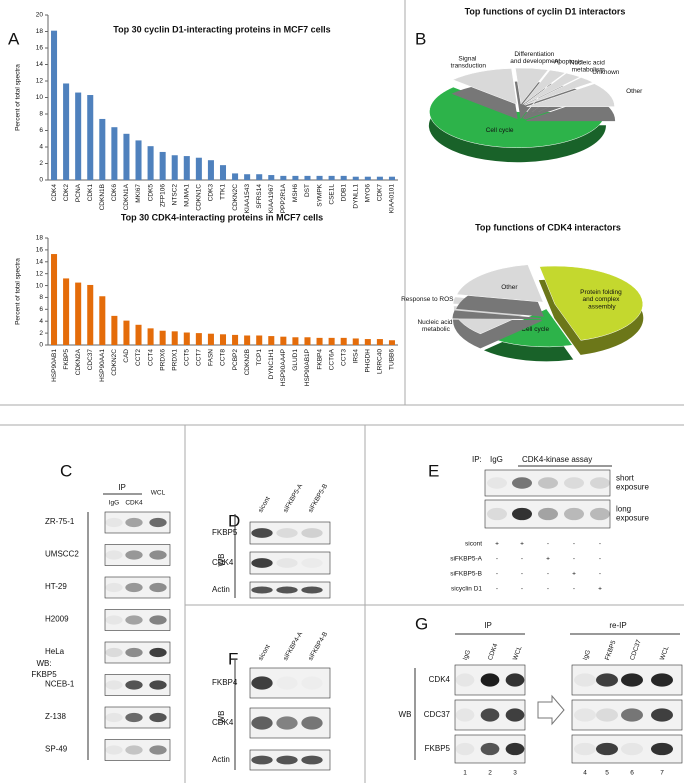 The image size is (684, 783). I want to click on y-tick-label: 6, so click(41, 309).